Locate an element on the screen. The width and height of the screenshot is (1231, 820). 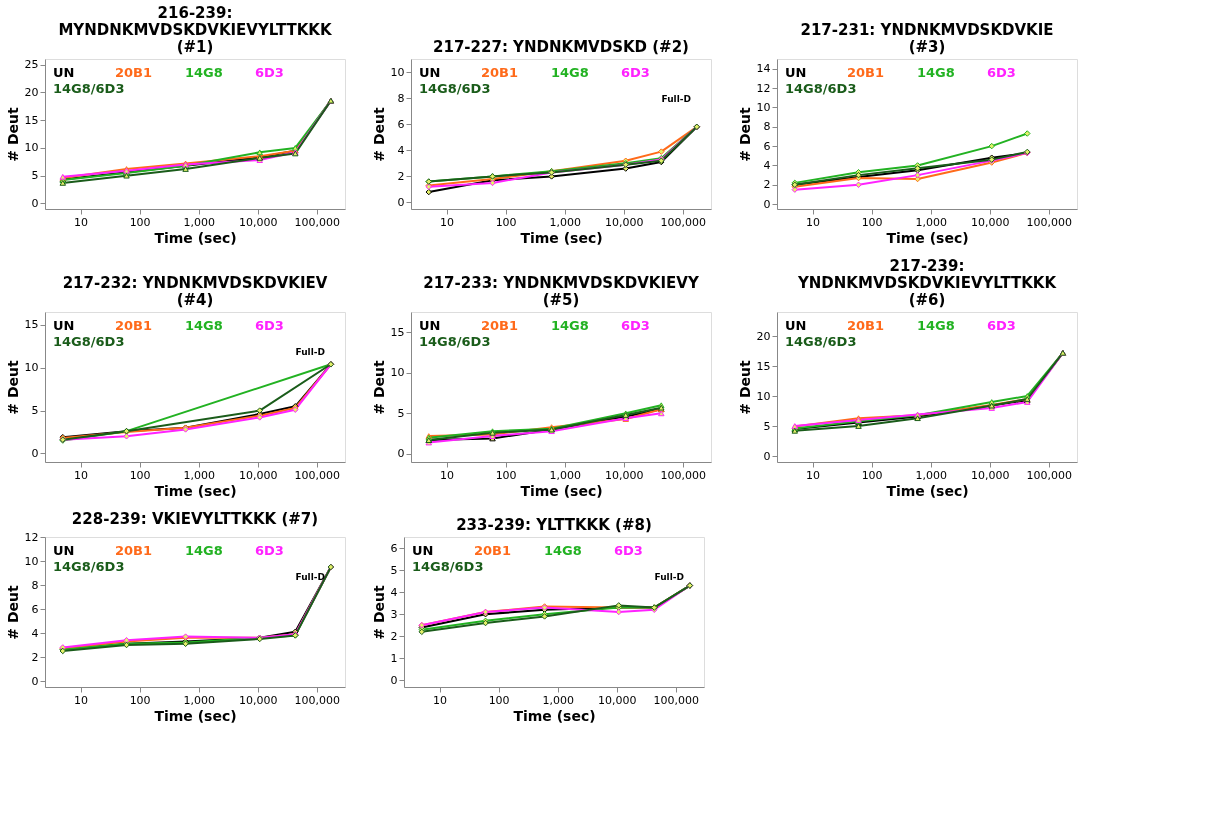
y-tick-label: 3 is located at coordinates (394, 614).